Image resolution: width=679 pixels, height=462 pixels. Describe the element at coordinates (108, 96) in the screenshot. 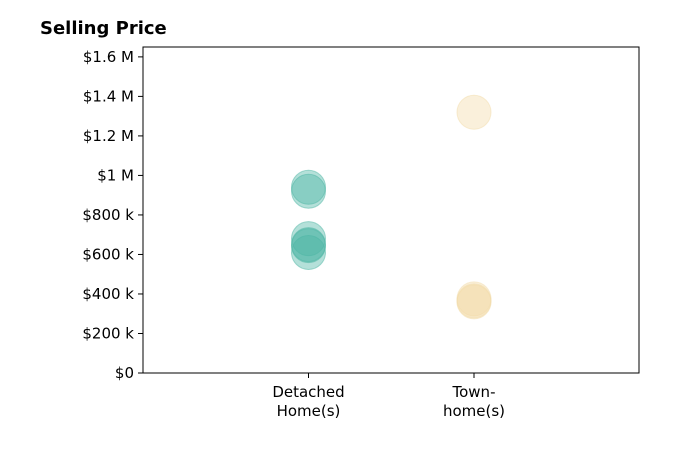

I see `y-tick-label: $1.4 M` at that location.